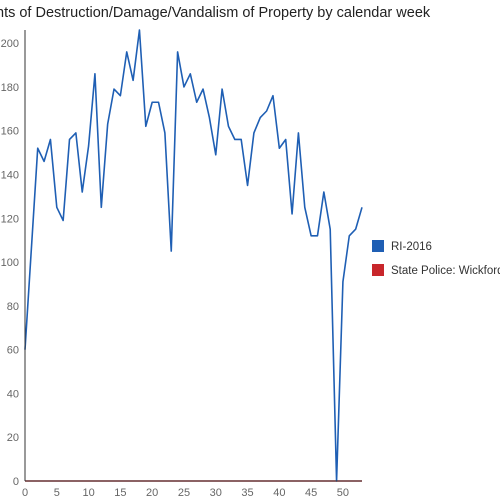  Describe the element at coordinates (13, 438) in the screenshot. I see `y-tick-label: 20` at that location.